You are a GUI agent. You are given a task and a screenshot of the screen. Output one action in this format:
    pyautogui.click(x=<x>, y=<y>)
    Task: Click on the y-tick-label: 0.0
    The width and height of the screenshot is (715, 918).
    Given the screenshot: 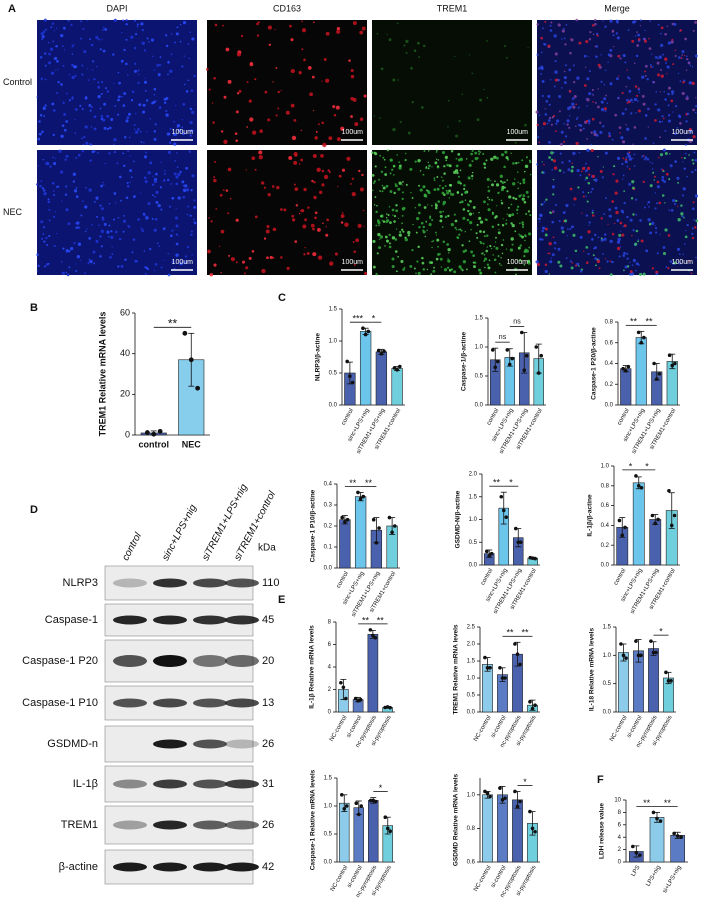 What is the action you would take?
    pyautogui.click(x=609, y=406)
    